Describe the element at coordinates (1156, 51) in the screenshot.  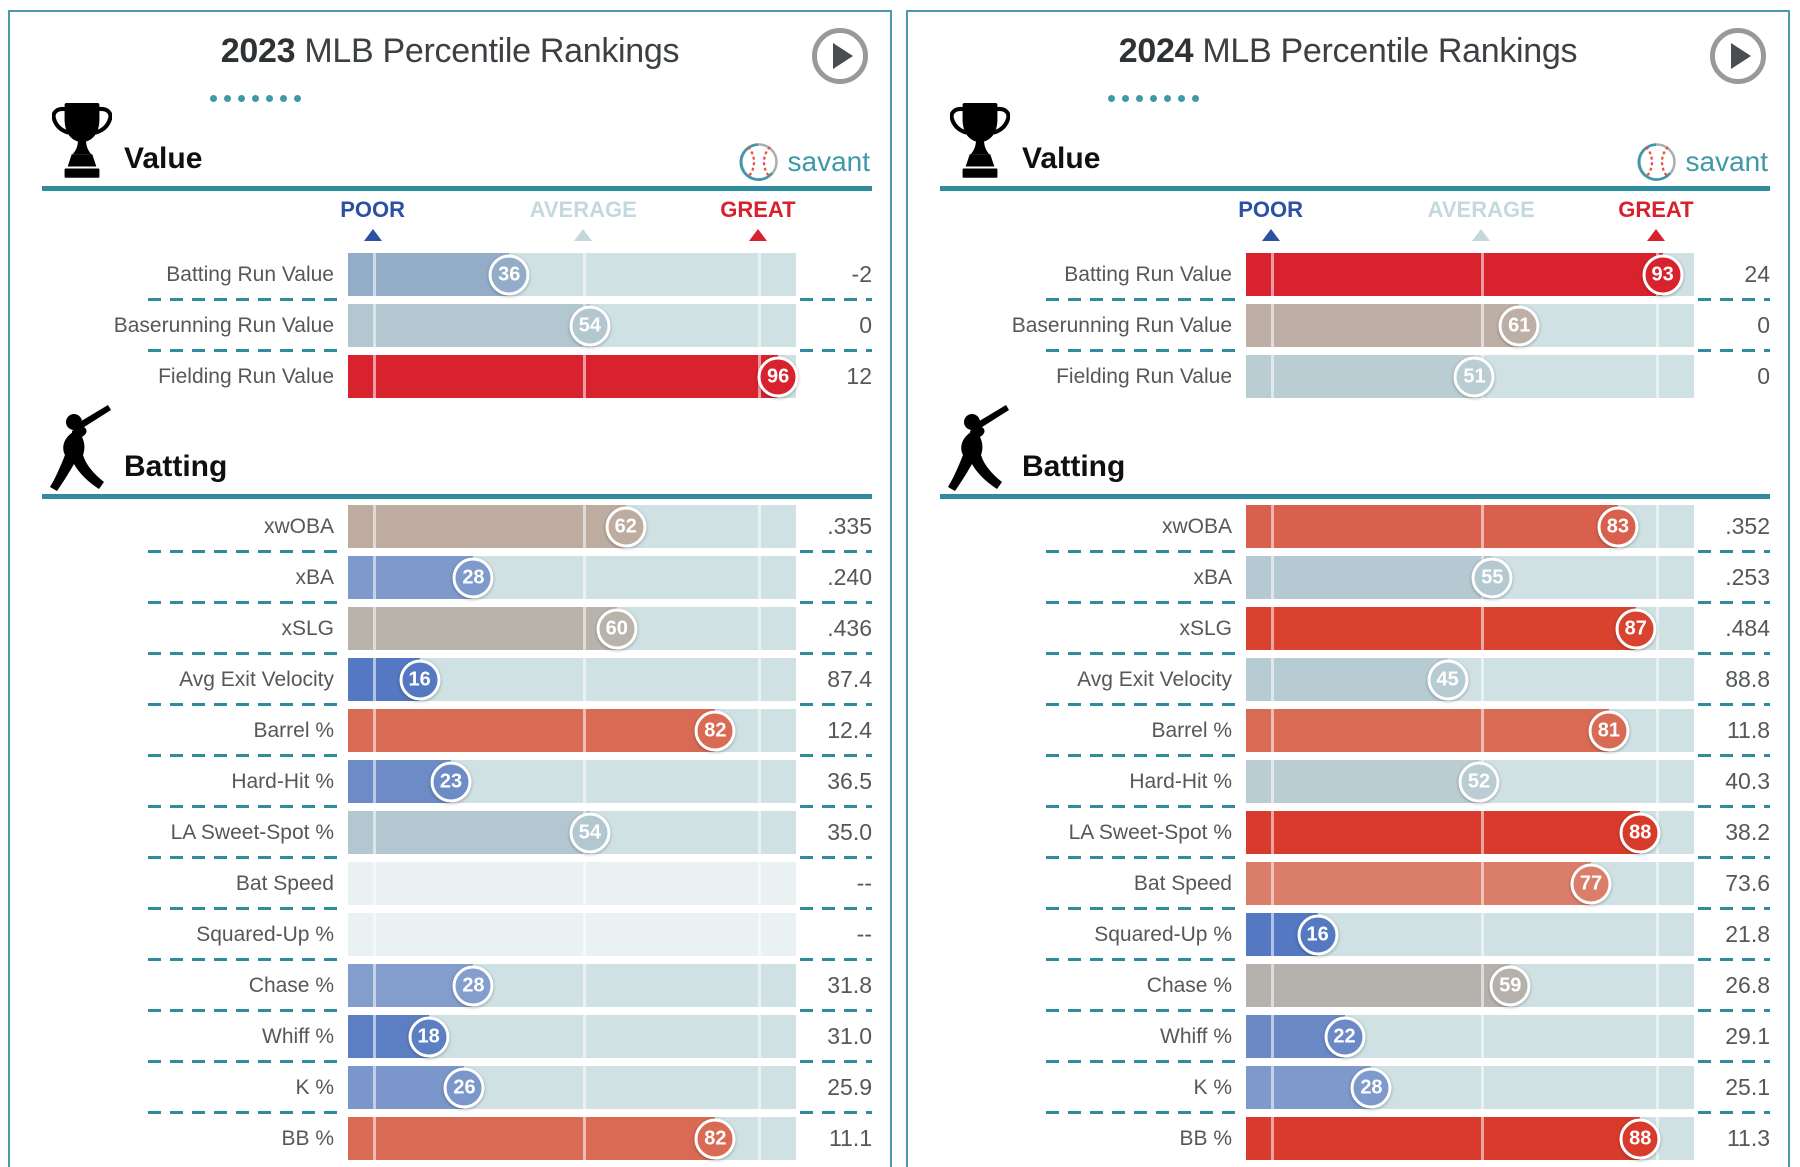
I see `panel-year: 2024` at that location.